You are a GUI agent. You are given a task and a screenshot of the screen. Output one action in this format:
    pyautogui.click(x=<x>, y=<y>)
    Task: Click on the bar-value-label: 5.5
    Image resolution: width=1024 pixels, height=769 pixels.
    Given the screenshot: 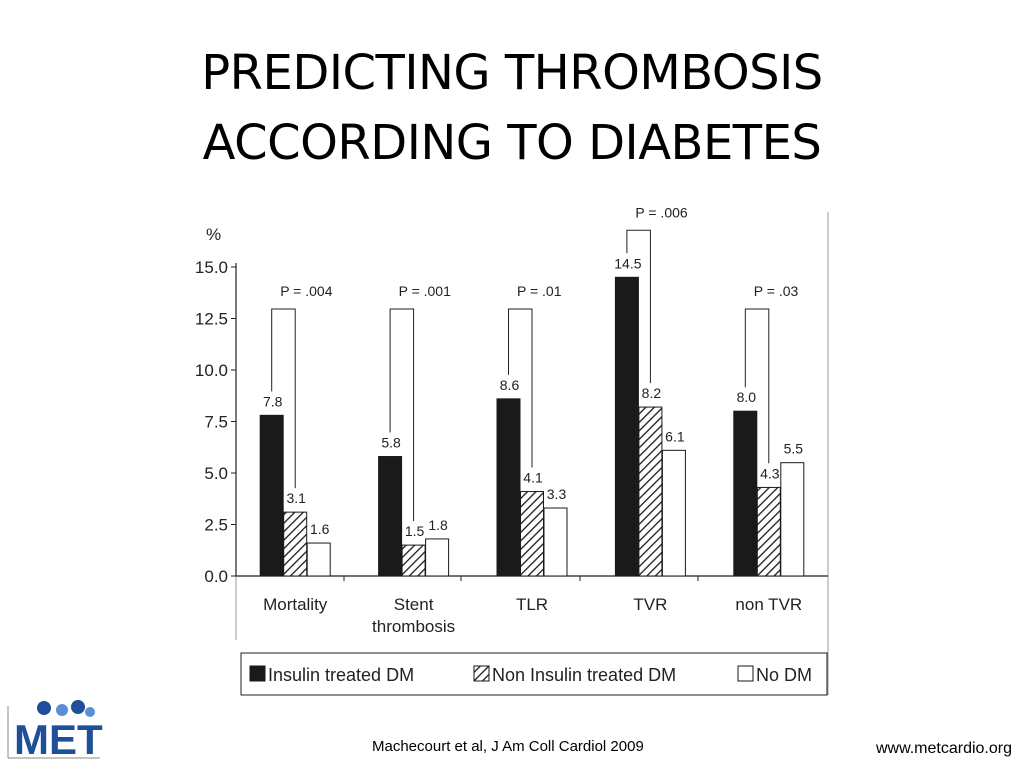 What is the action you would take?
    pyautogui.click(x=794, y=449)
    